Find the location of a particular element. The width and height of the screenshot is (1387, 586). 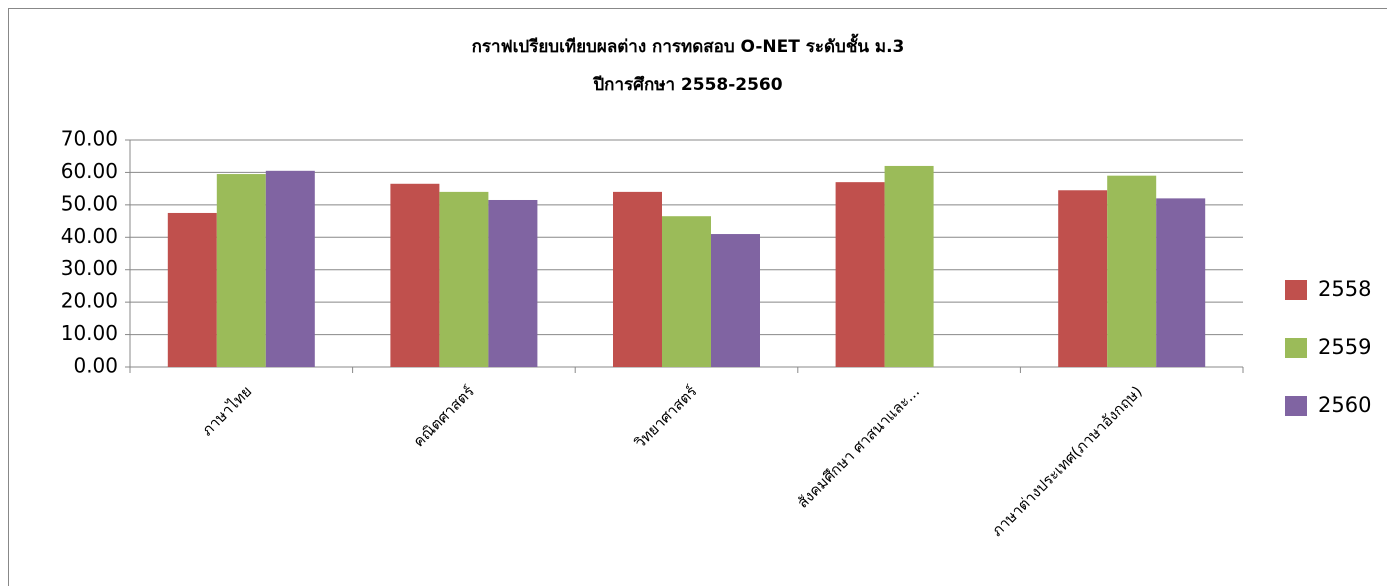

y-tick-label: 70.00 is located at coordinates (89, 139).